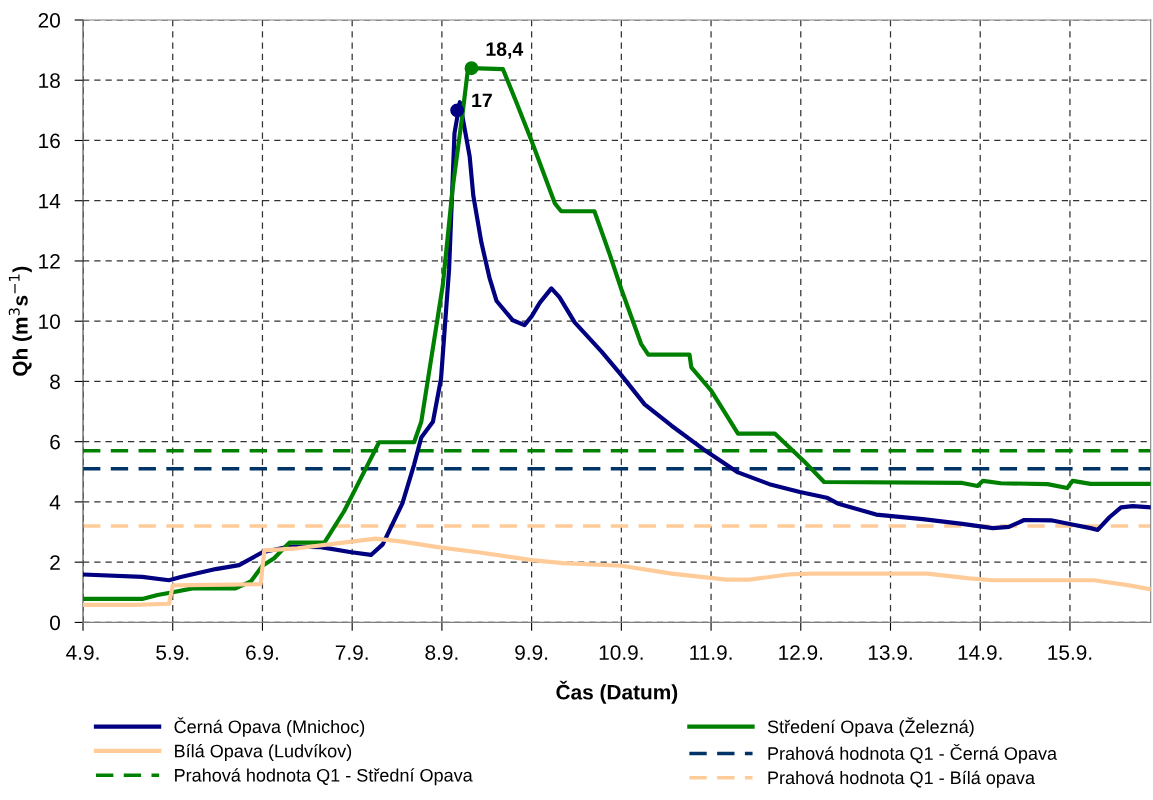 This screenshot has height=800, width=1153. Describe the element at coordinates (49, 141) in the screenshot. I see `y-tick-label: 16` at that location.